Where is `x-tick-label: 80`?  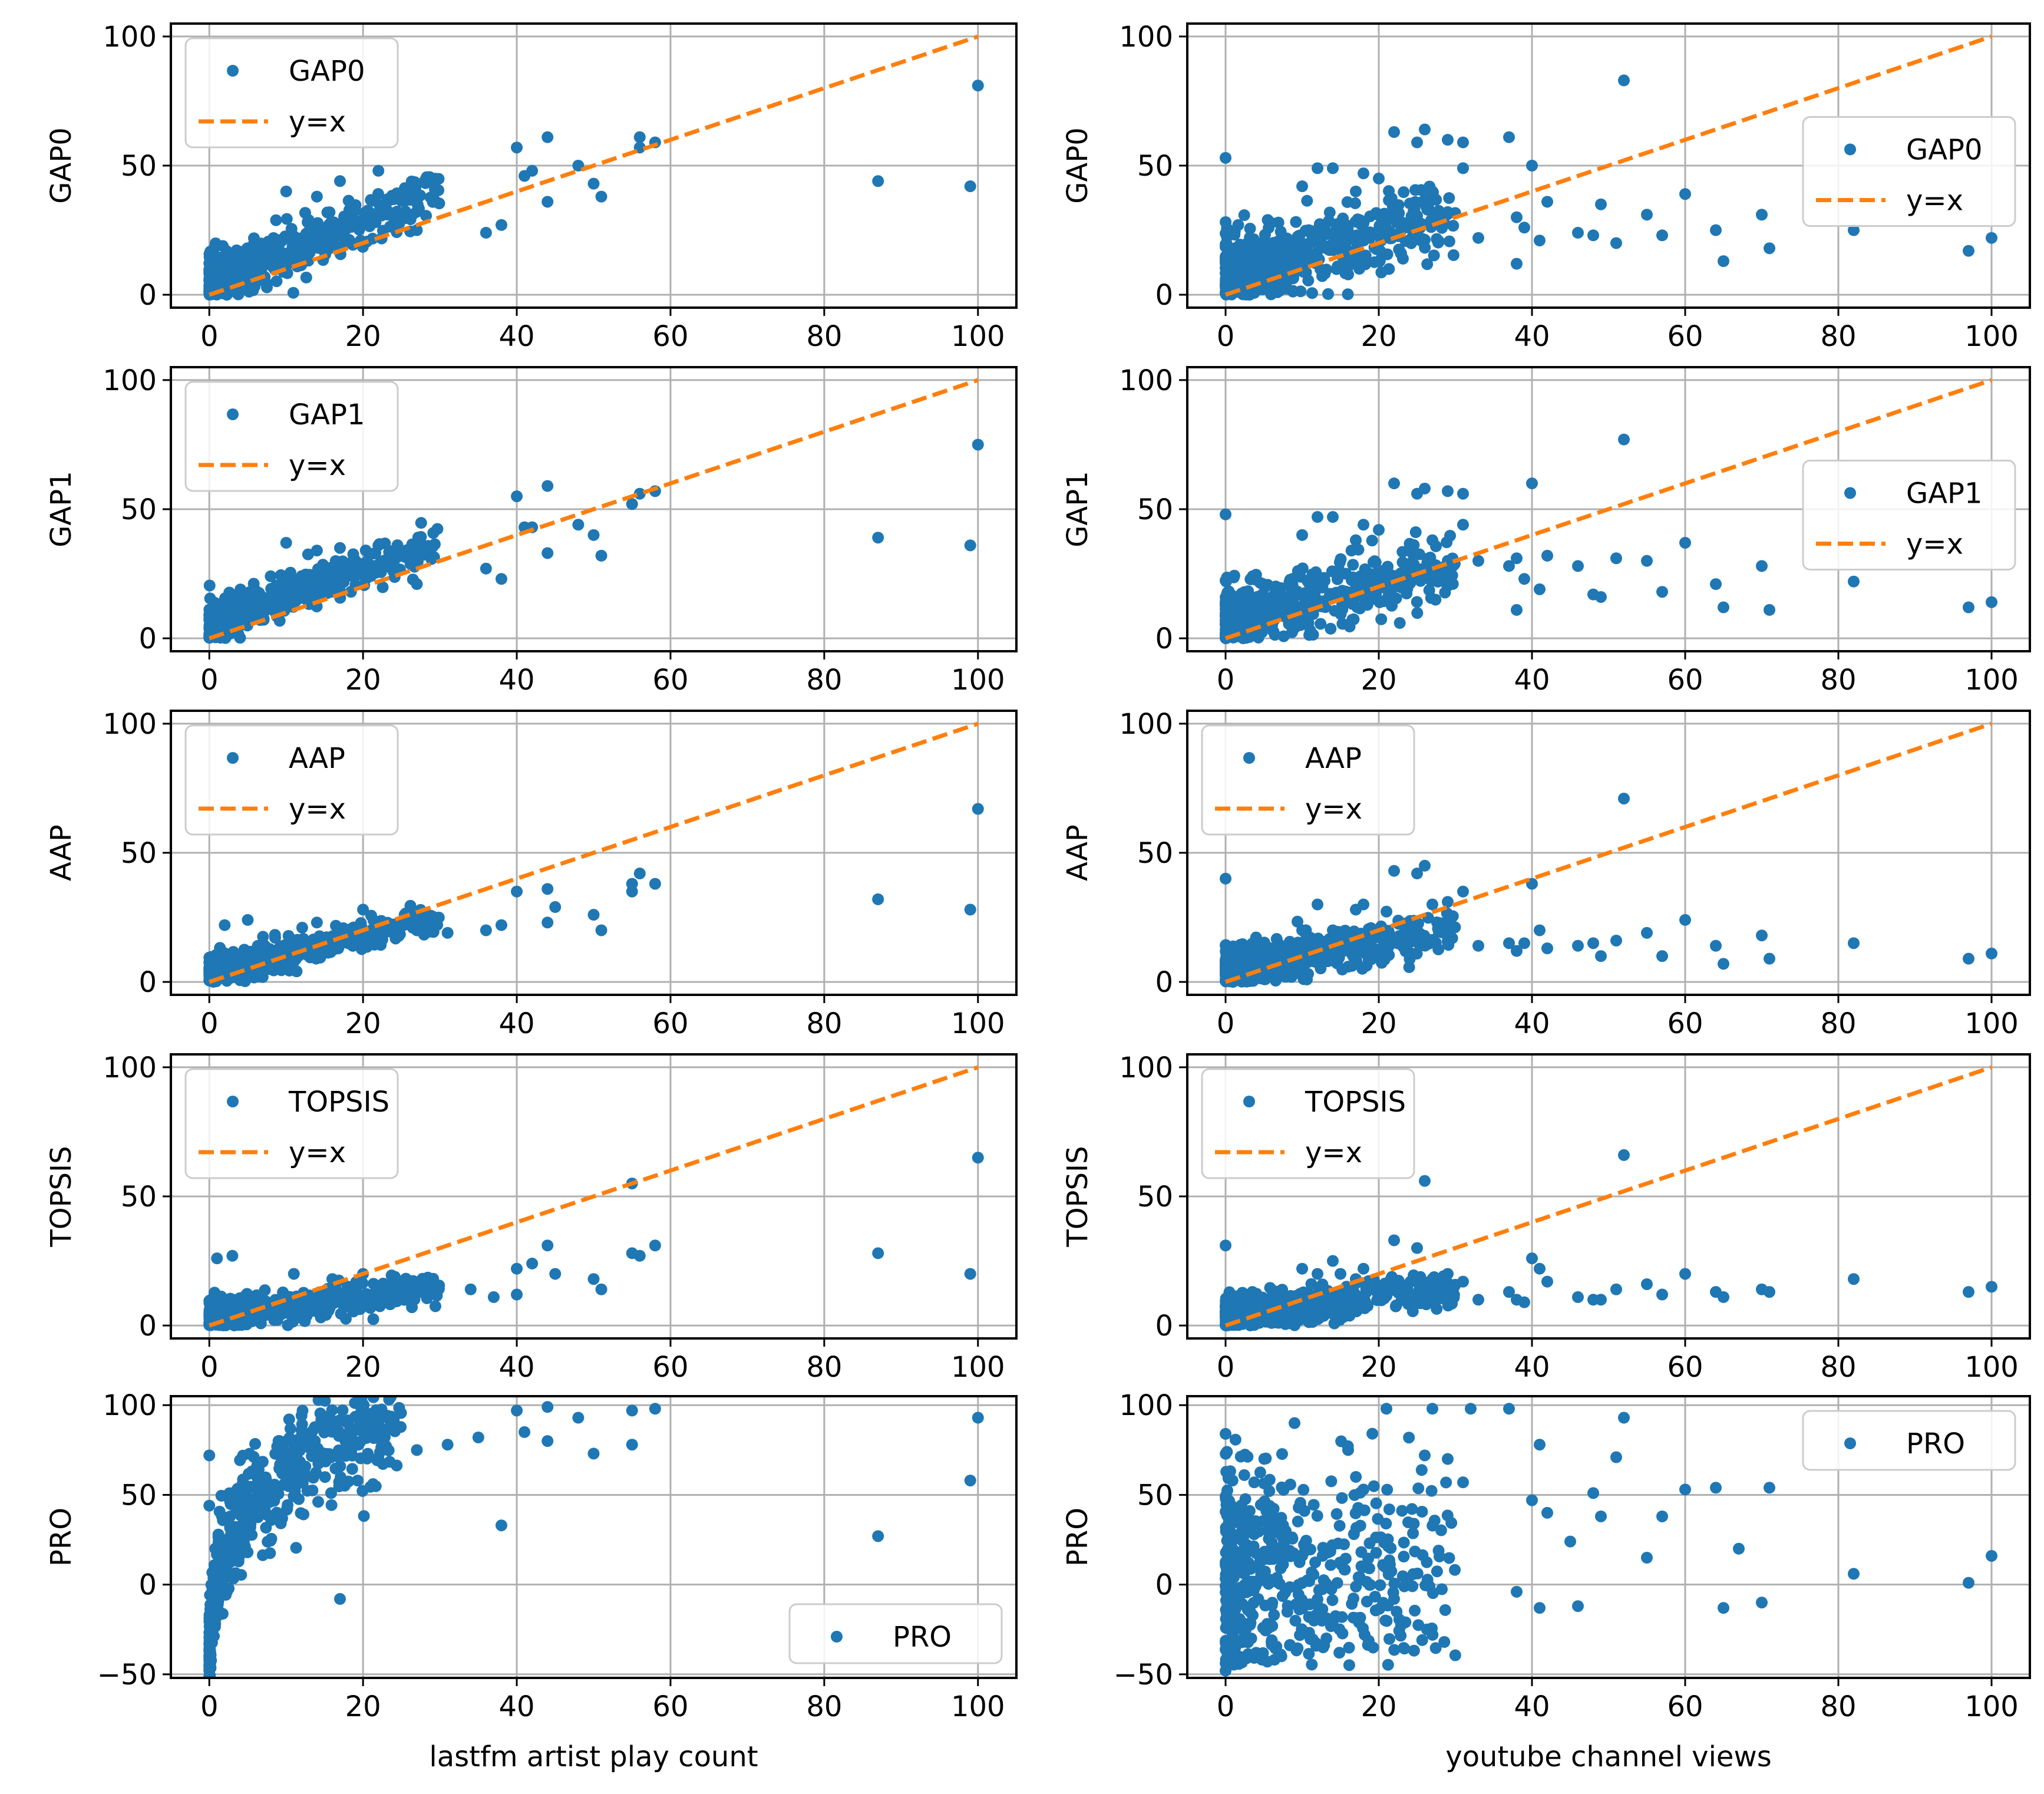 x-tick-label: 80 is located at coordinates (824, 680).